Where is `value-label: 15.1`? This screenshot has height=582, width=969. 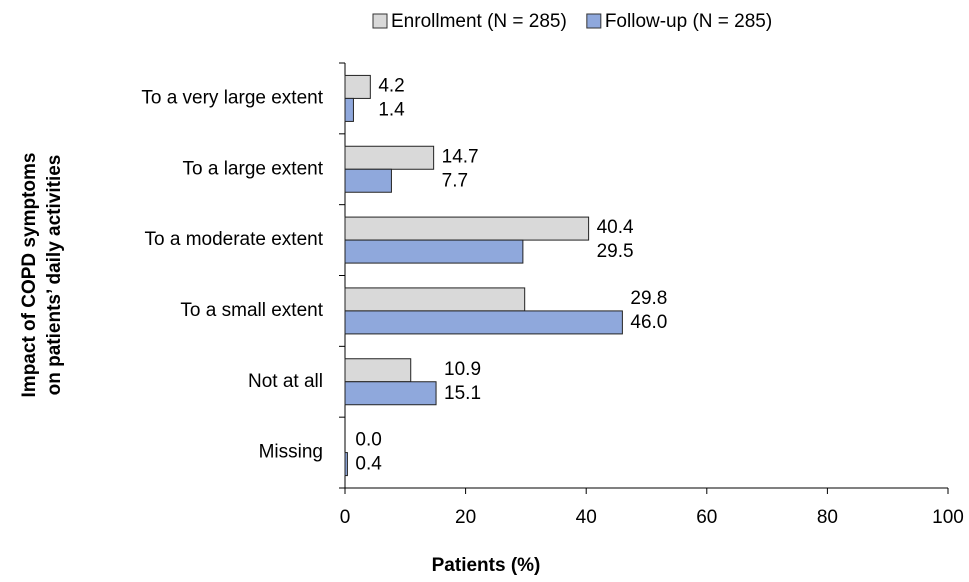
value-label: 15.1 is located at coordinates (462, 393).